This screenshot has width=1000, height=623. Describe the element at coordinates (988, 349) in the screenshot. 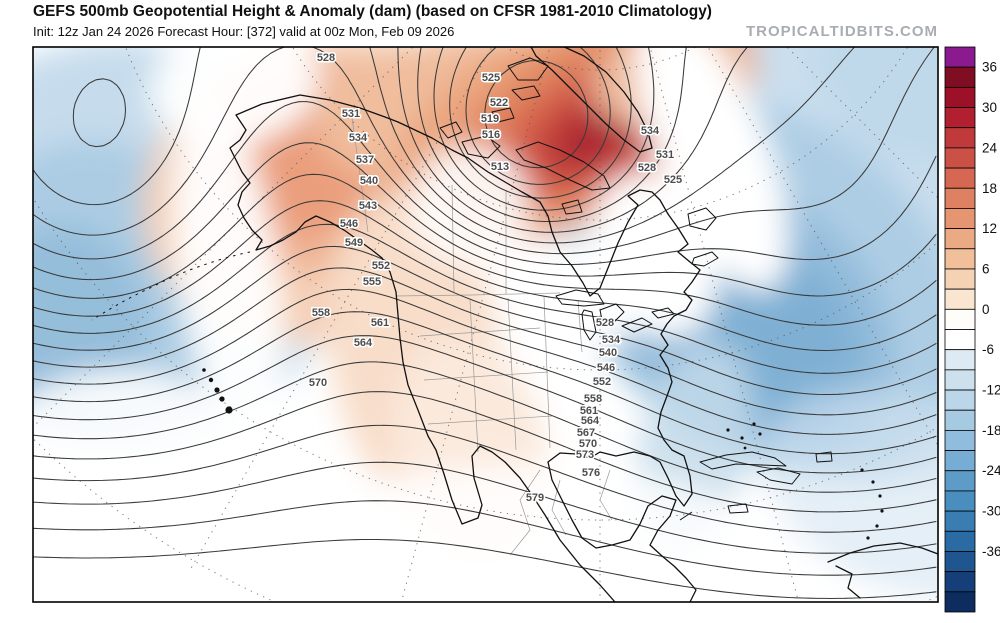

I see `colorbar-tick-label: -6` at that location.